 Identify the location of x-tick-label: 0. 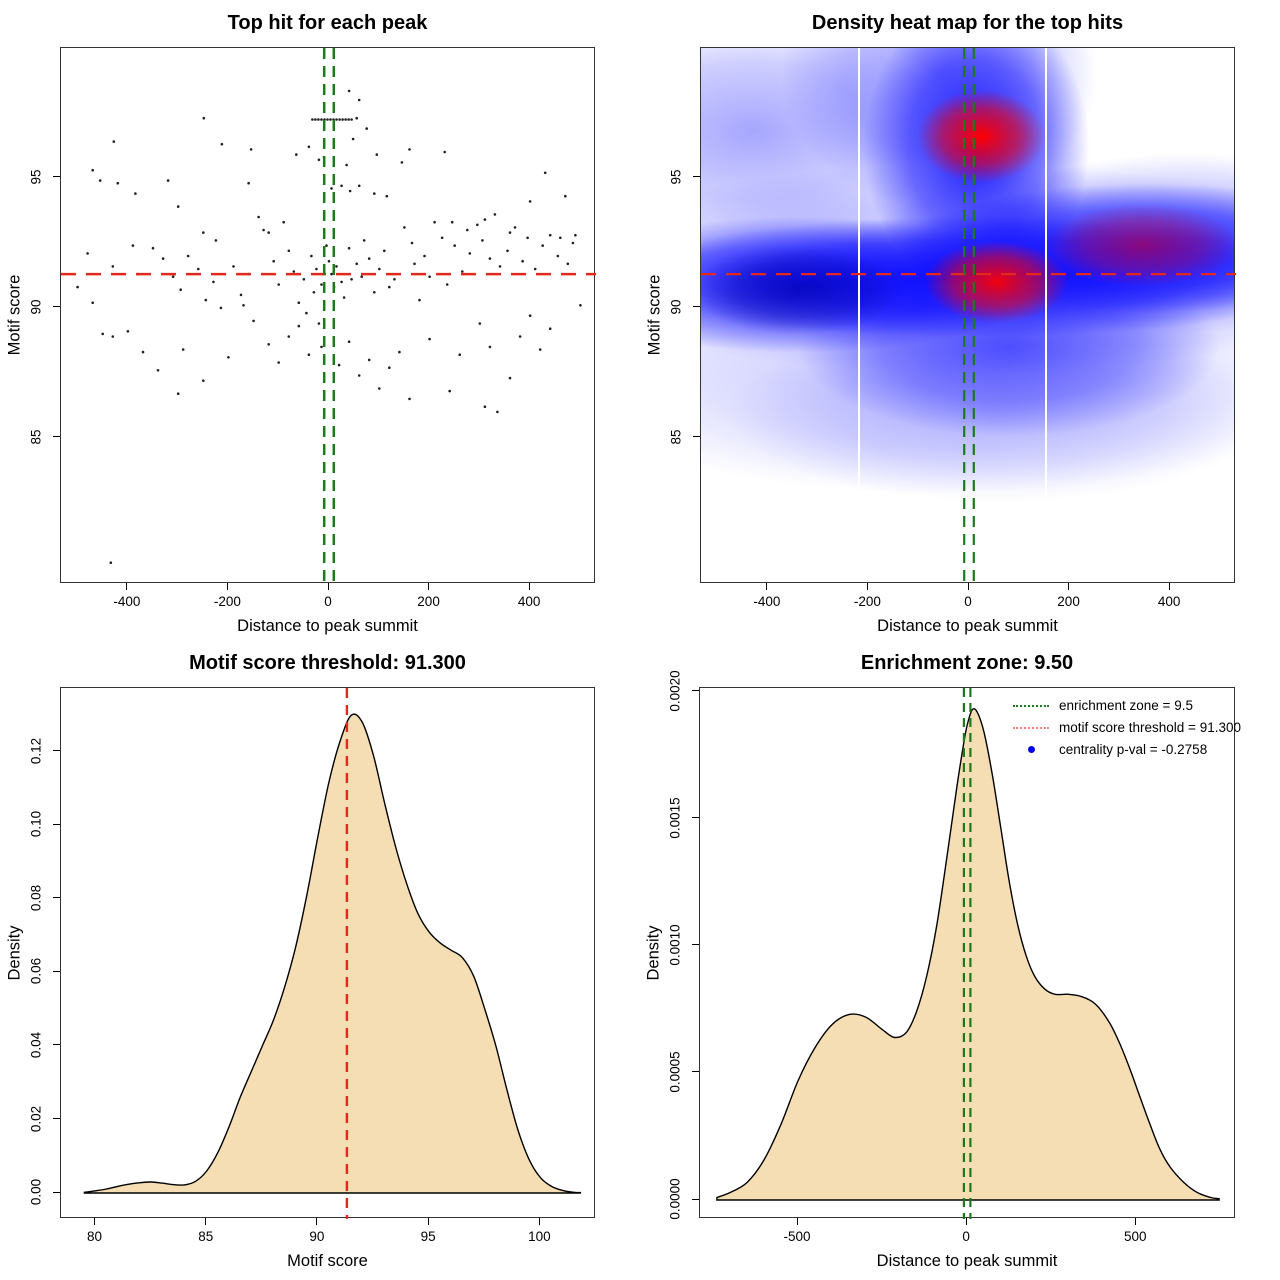
(328, 601).